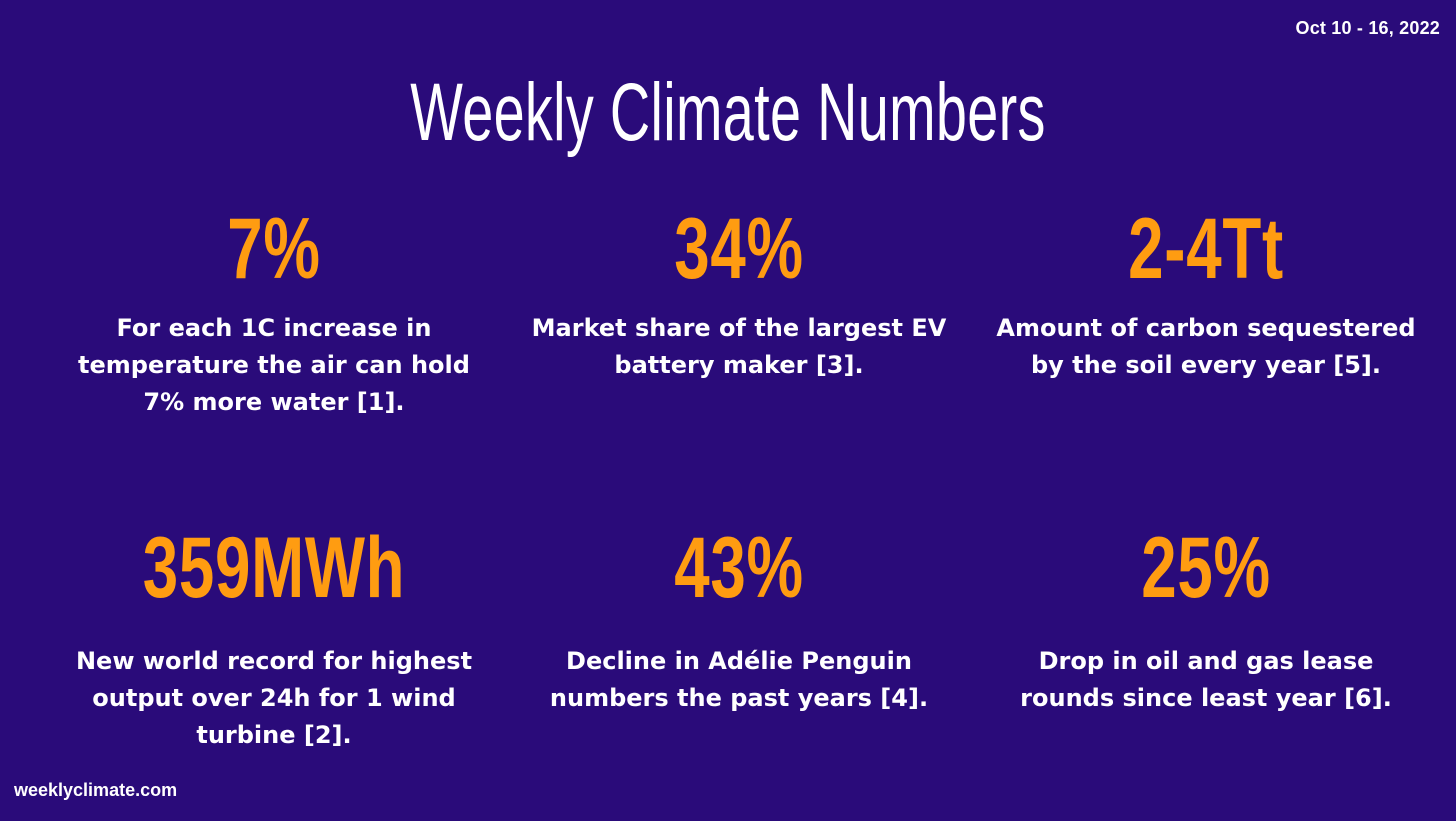 The width and height of the screenshot is (1456, 821). Describe the element at coordinates (1367, 28) in the screenshot. I see `date-range: Oct 10 - 16, 2022` at that location.